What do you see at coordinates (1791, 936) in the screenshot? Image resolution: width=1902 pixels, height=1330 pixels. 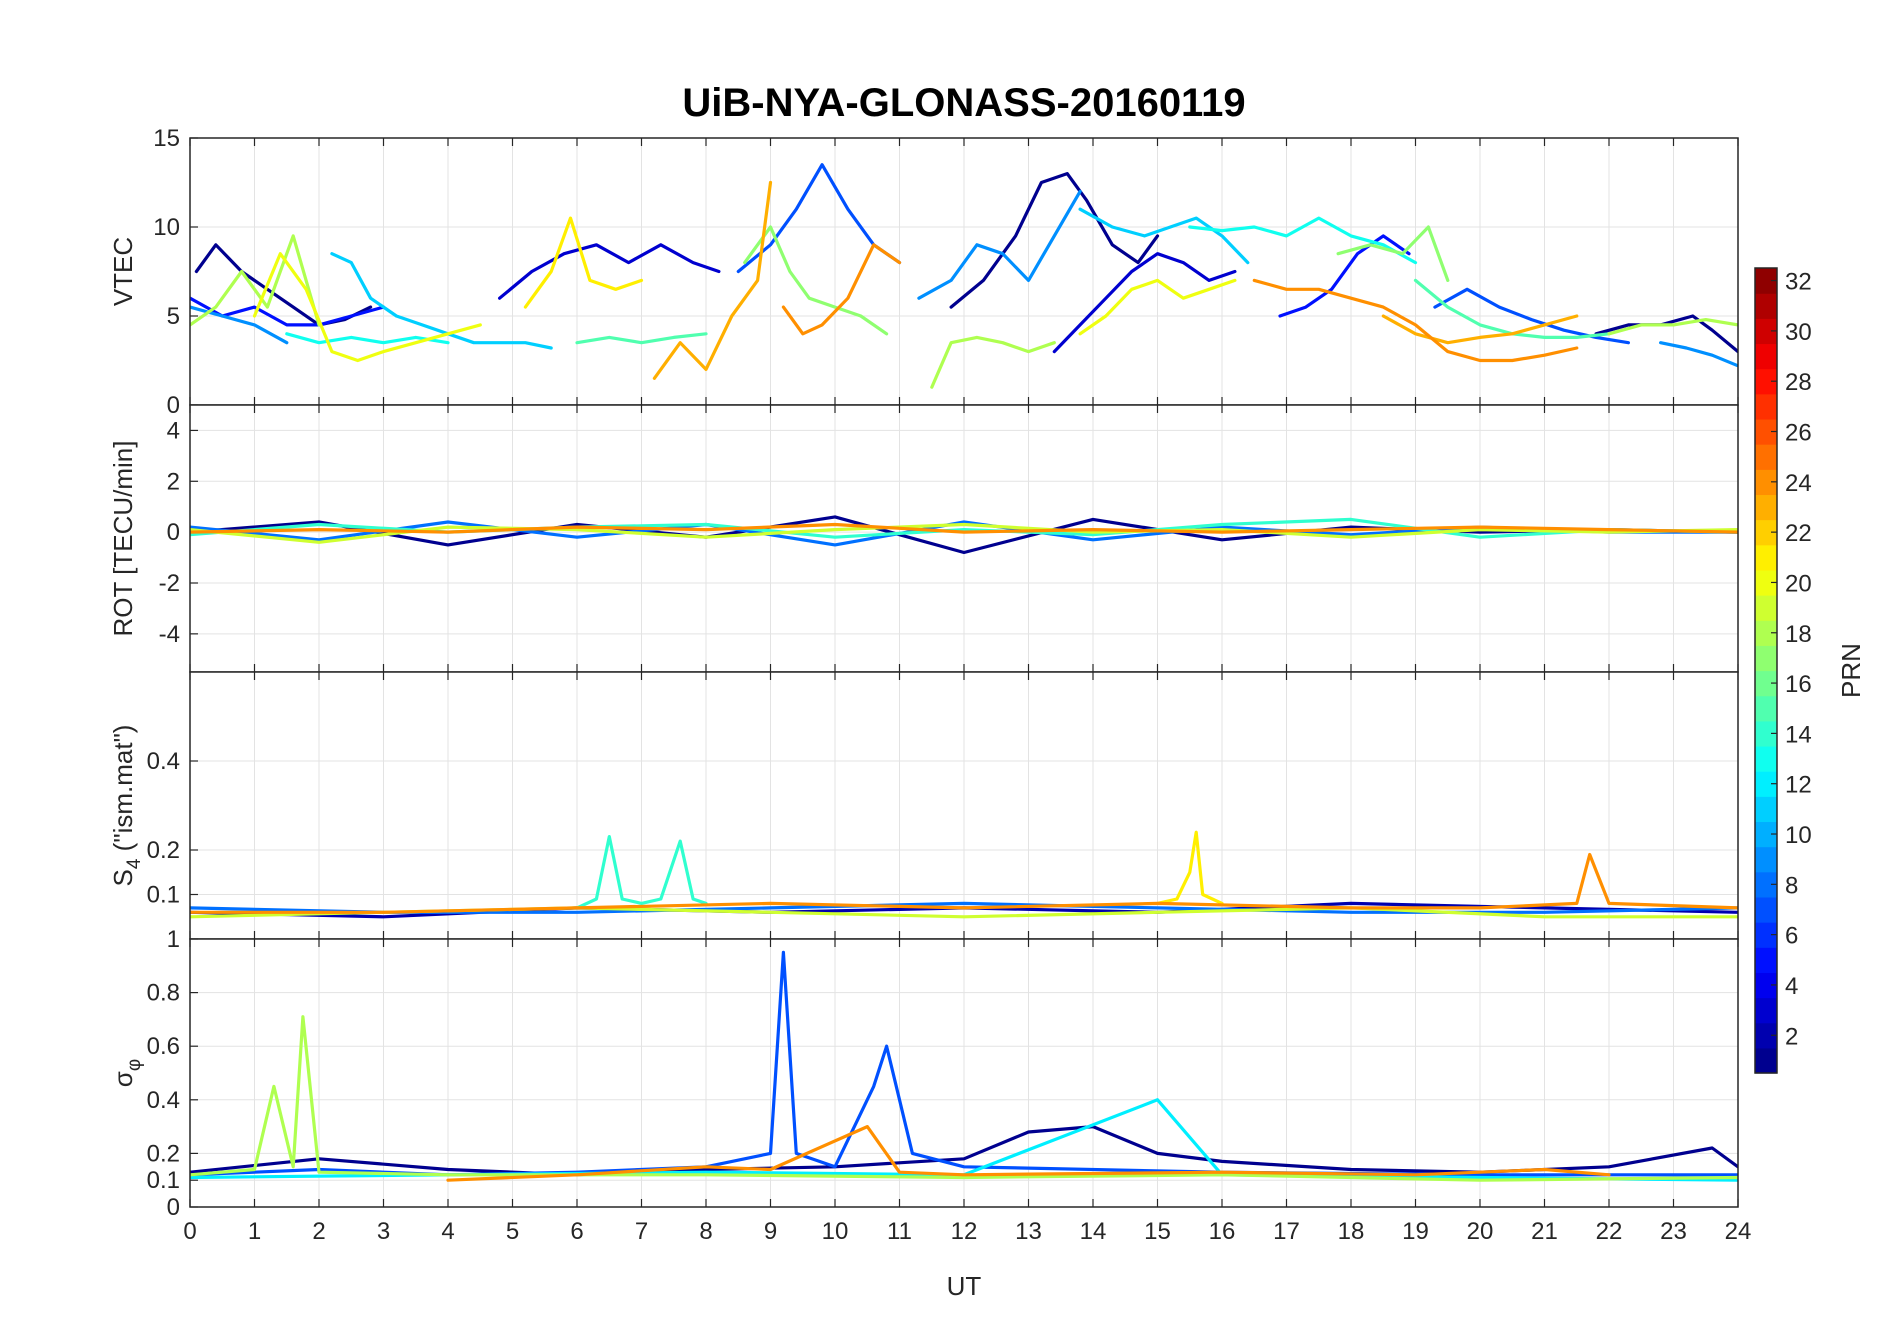 I see `colorbar-tick-label: 6` at bounding box center [1791, 936].